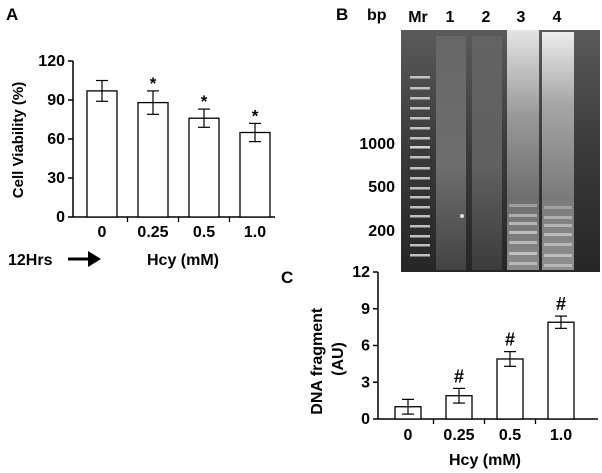 This screenshot has width=602, height=473. What do you see at coordinates (12, 14) in the screenshot?
I see `panel-a-letter: A` at bounding box center [12, 14].